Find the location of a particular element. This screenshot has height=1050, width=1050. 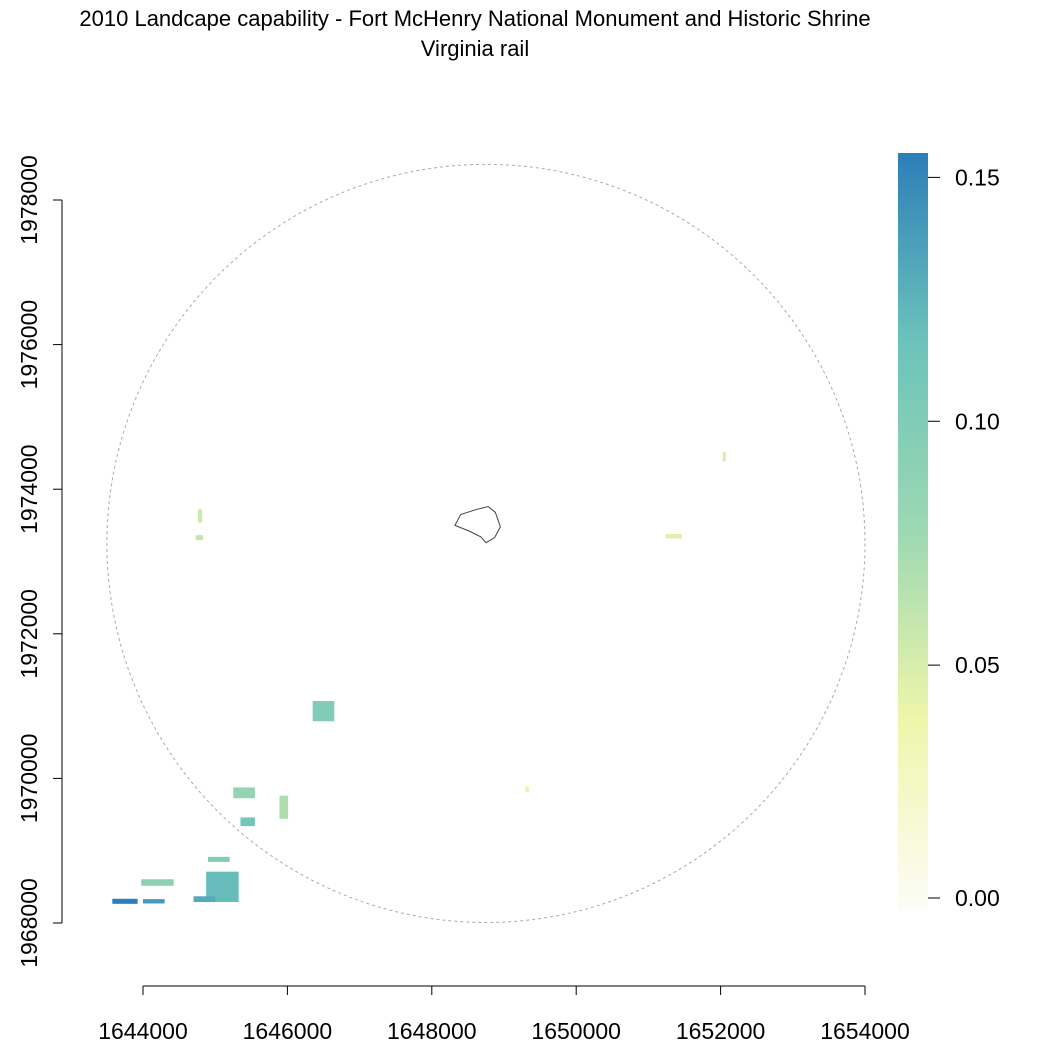

x-tick-label: 1646000 is located at coordinates (288, 1031).